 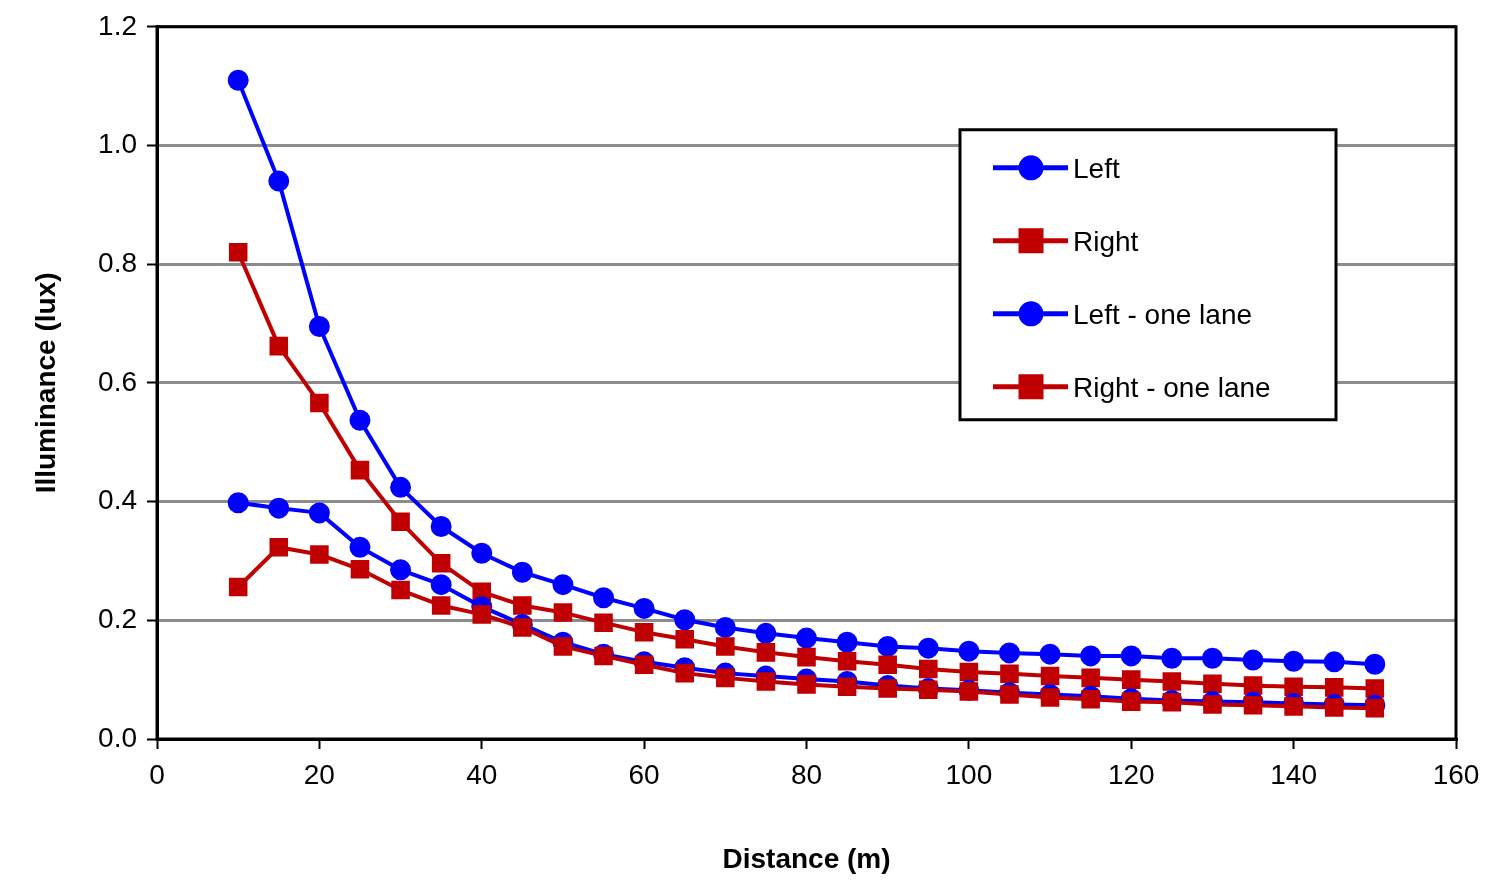 I want to click on y-axis-title: Illuminance (lux), so click(x=45, y=383).